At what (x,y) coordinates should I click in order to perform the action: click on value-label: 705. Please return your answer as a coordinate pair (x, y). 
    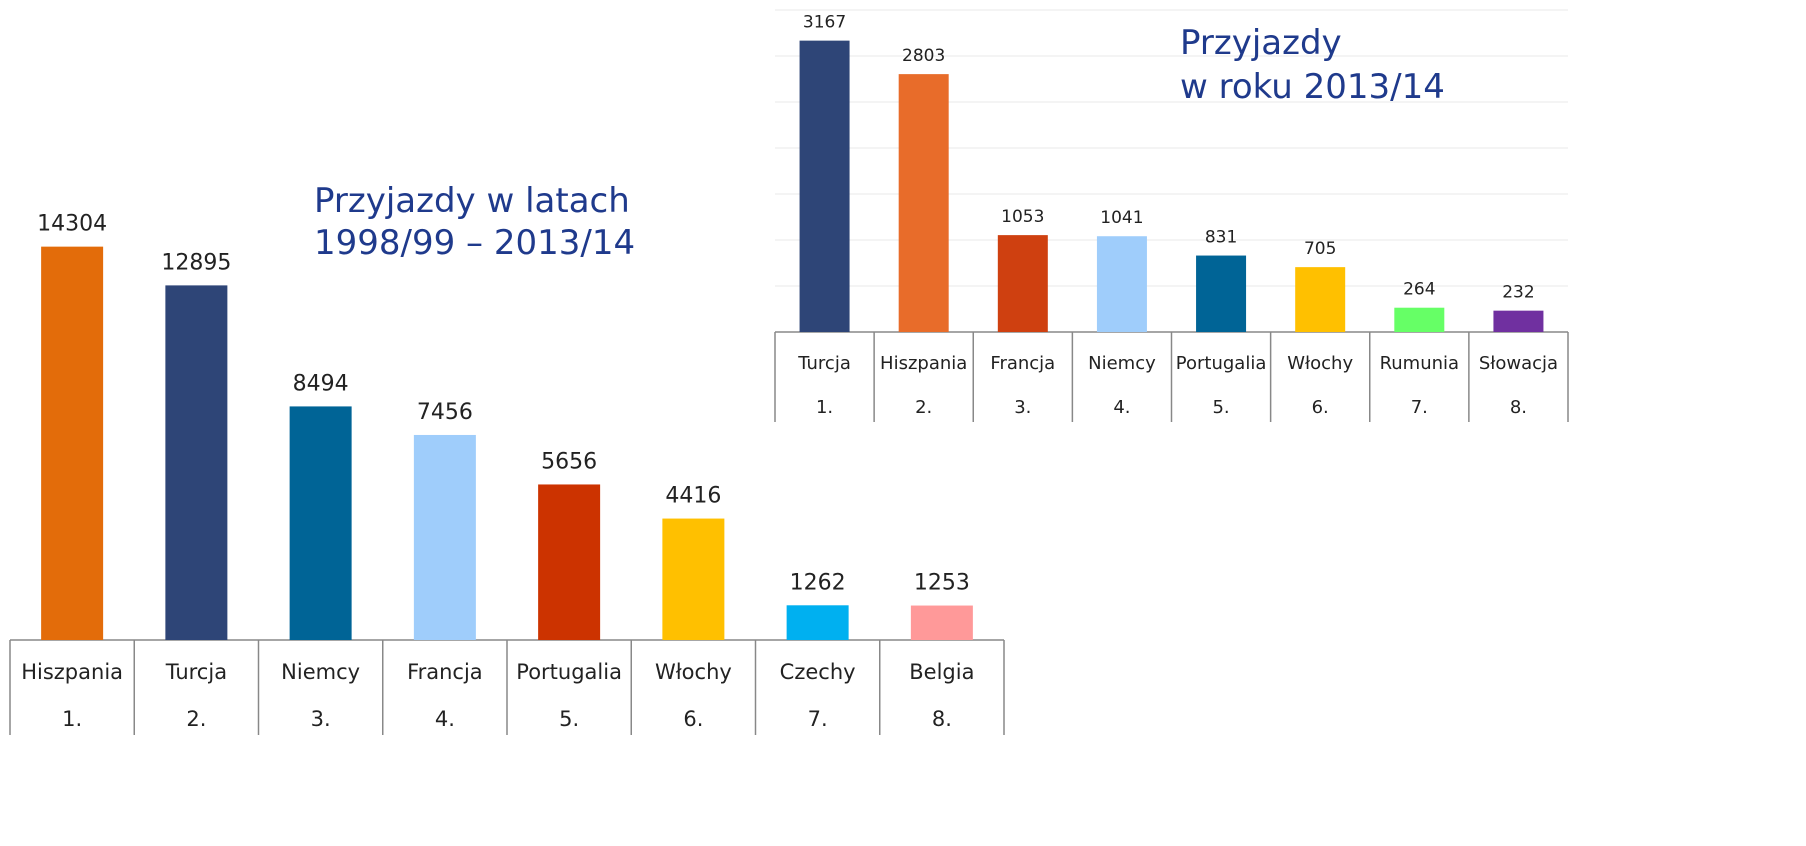
    Looking at the image, I should click on (1320, 249).